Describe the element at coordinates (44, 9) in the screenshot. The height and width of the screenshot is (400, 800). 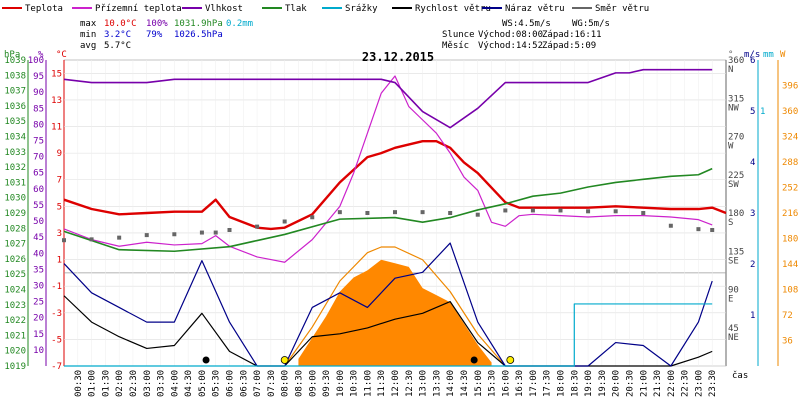
I see `legend-label-teplota: Teplota` at that location.